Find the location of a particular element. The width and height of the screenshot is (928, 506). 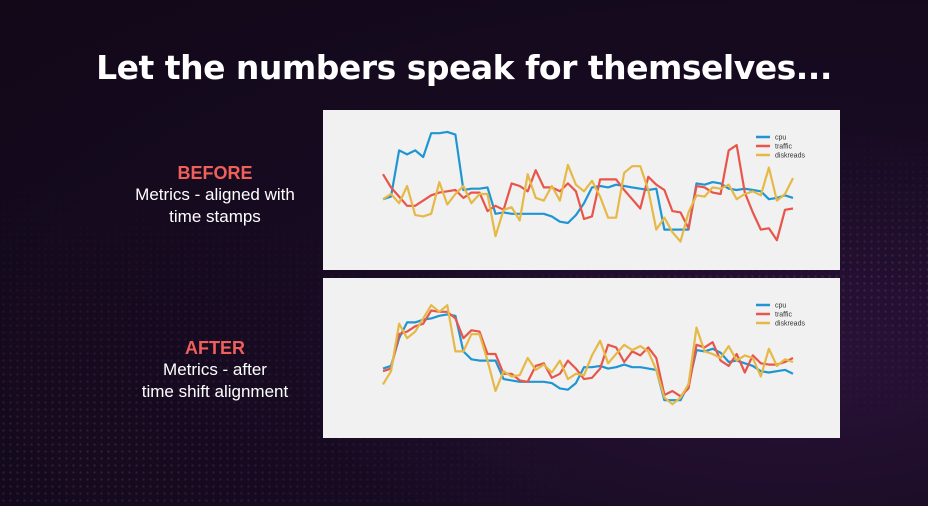

after-series-cpu-line is located at coordinates (588, 357).